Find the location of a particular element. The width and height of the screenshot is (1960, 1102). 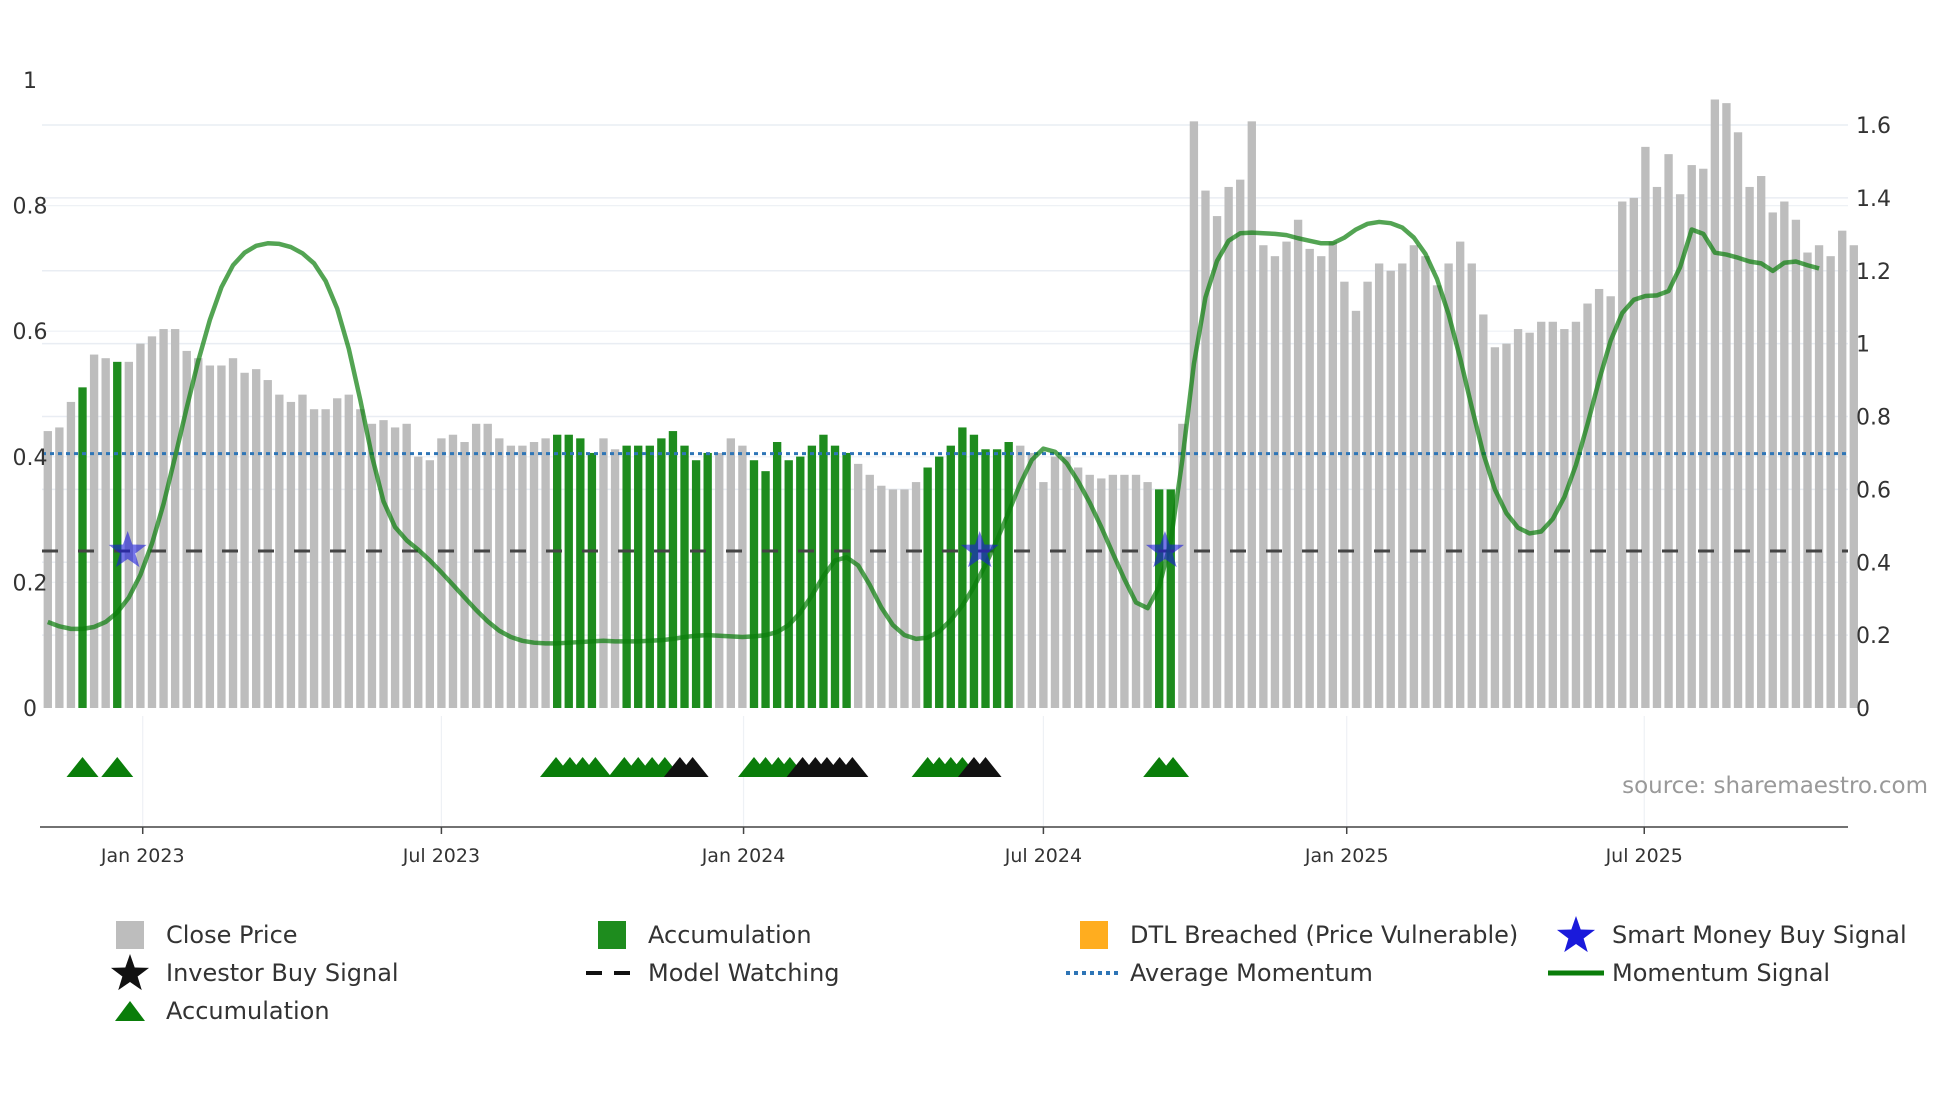

legend-smart-money: Smart Money Buy Signal is located at coordinates (1723, 934).